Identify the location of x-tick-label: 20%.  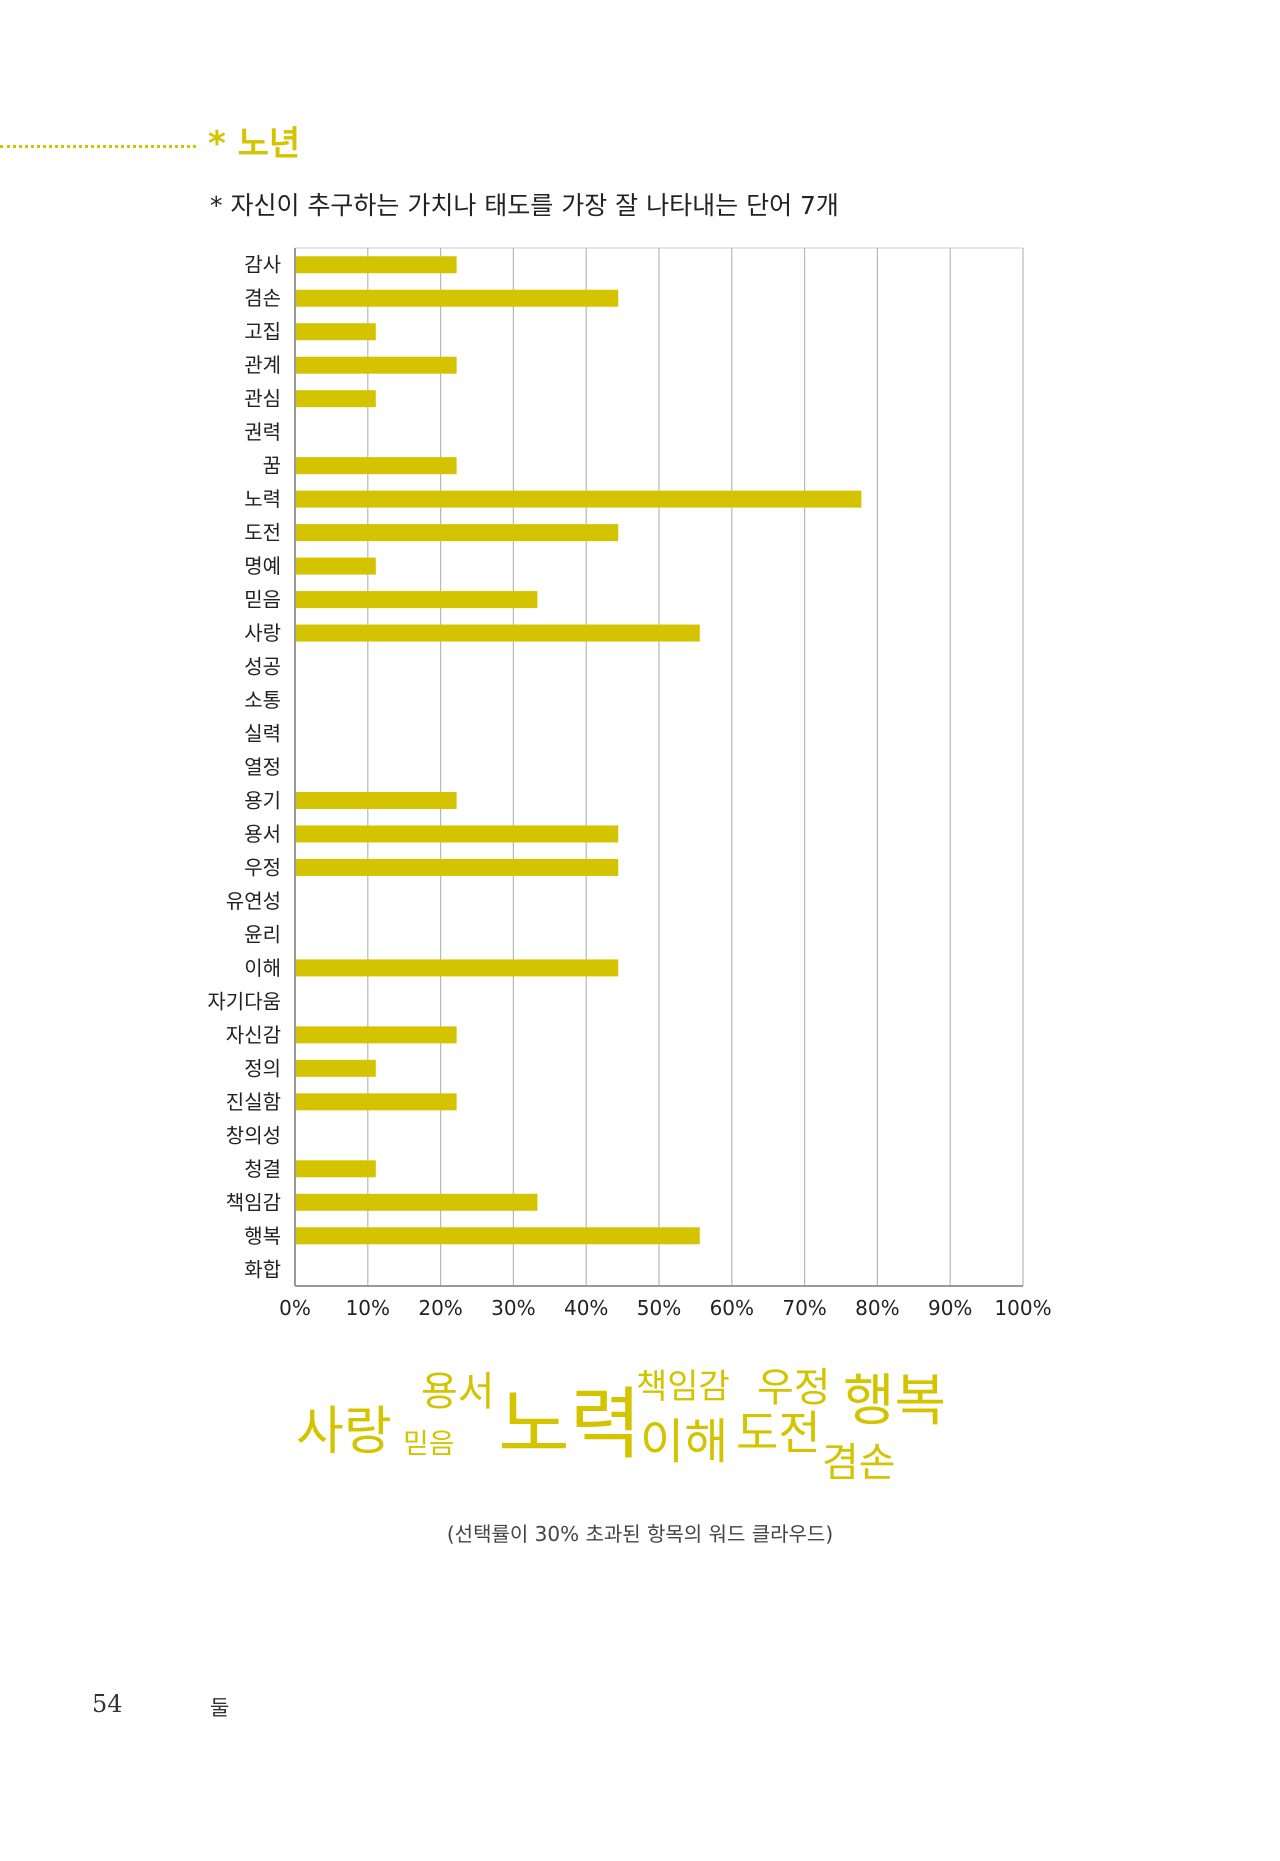
(440, 1308).